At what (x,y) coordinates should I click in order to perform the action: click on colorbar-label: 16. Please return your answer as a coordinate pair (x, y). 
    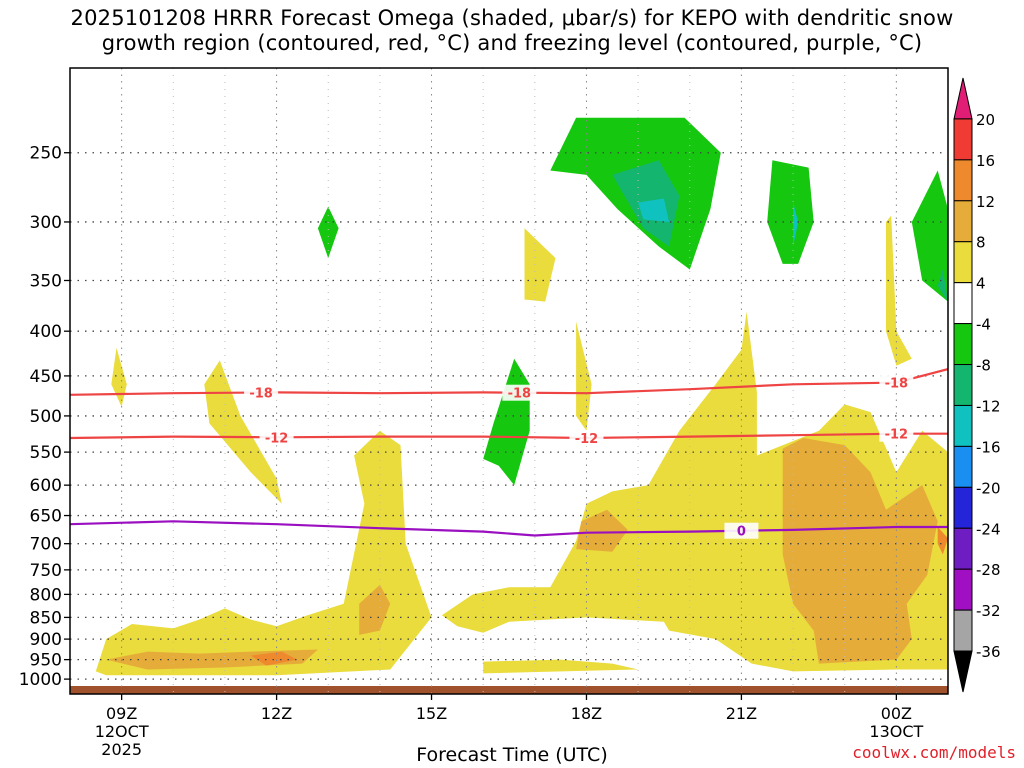
    Looking at the image, I should click on (985, 161).